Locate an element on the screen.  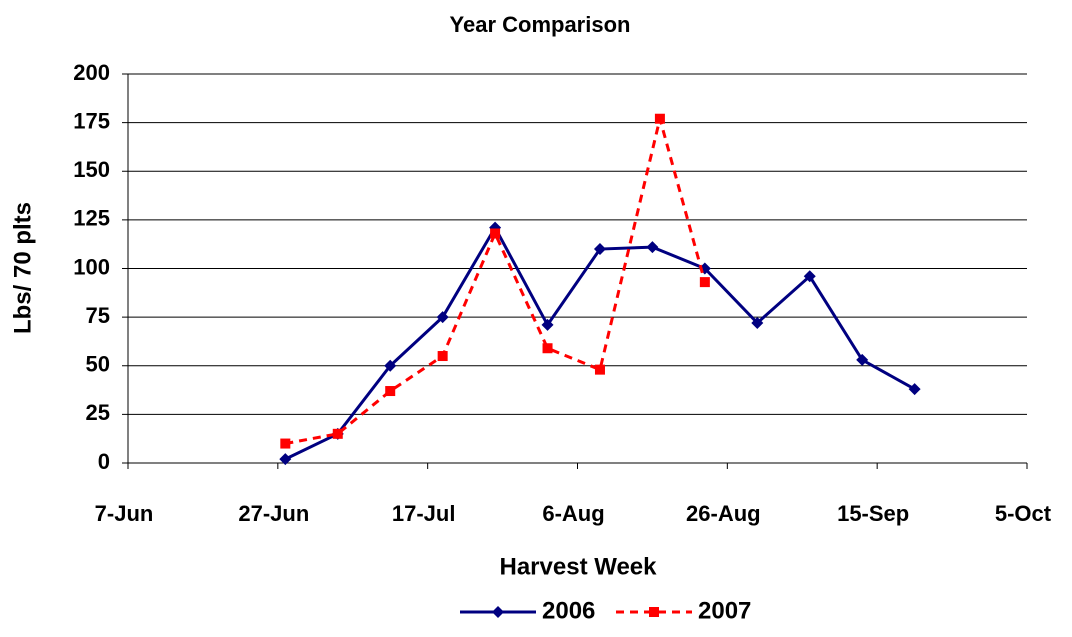
x-axis-label: Harvest Week is located at coordinates (579, 566).